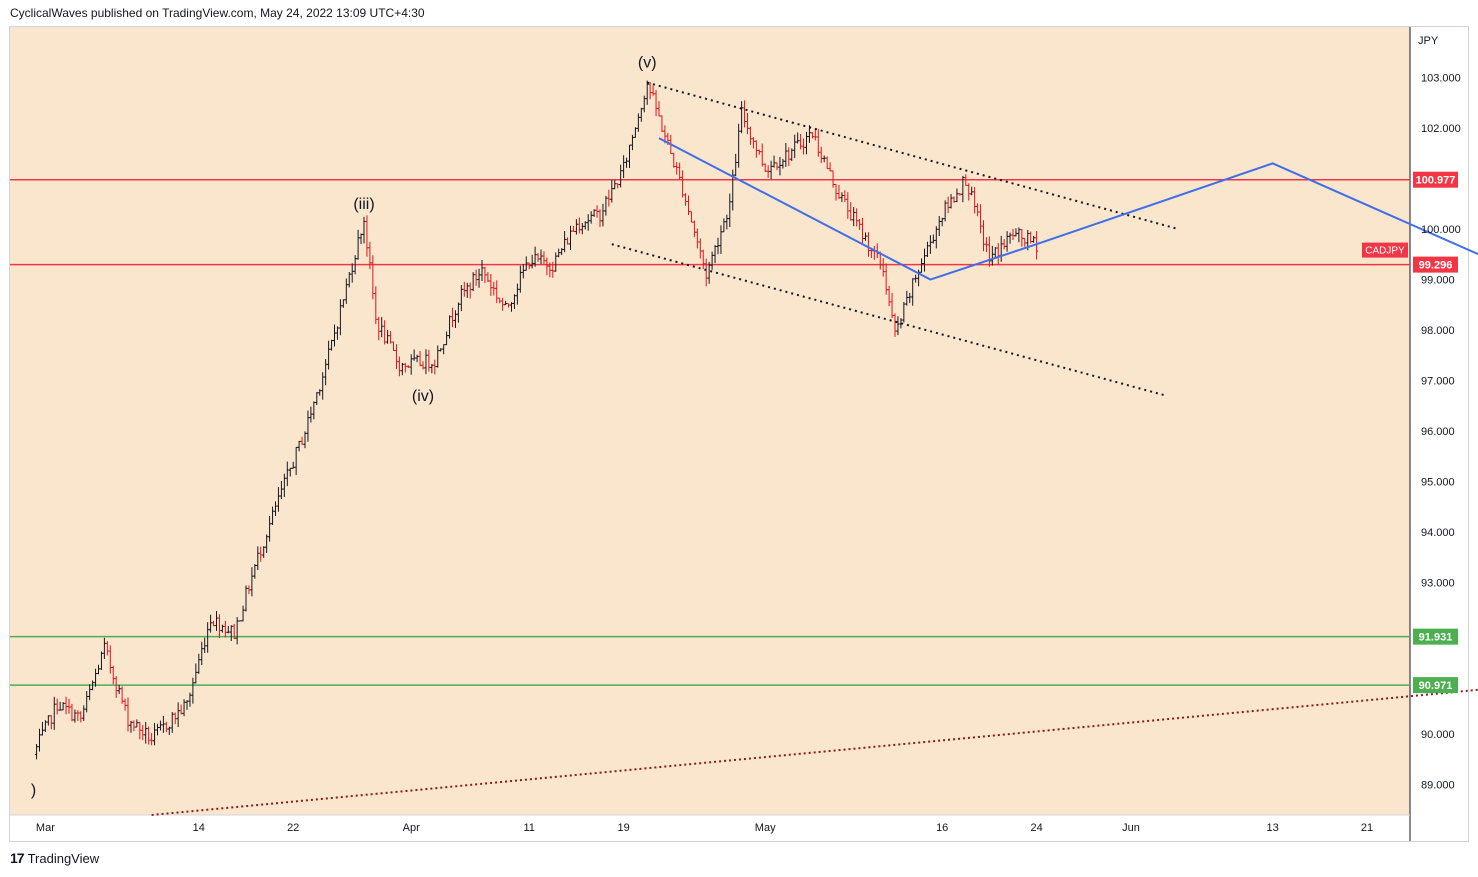 This screenshot has width=1478, height=877. I want to click on tradingview-branding: 17 TradingView, so click(54, 858).